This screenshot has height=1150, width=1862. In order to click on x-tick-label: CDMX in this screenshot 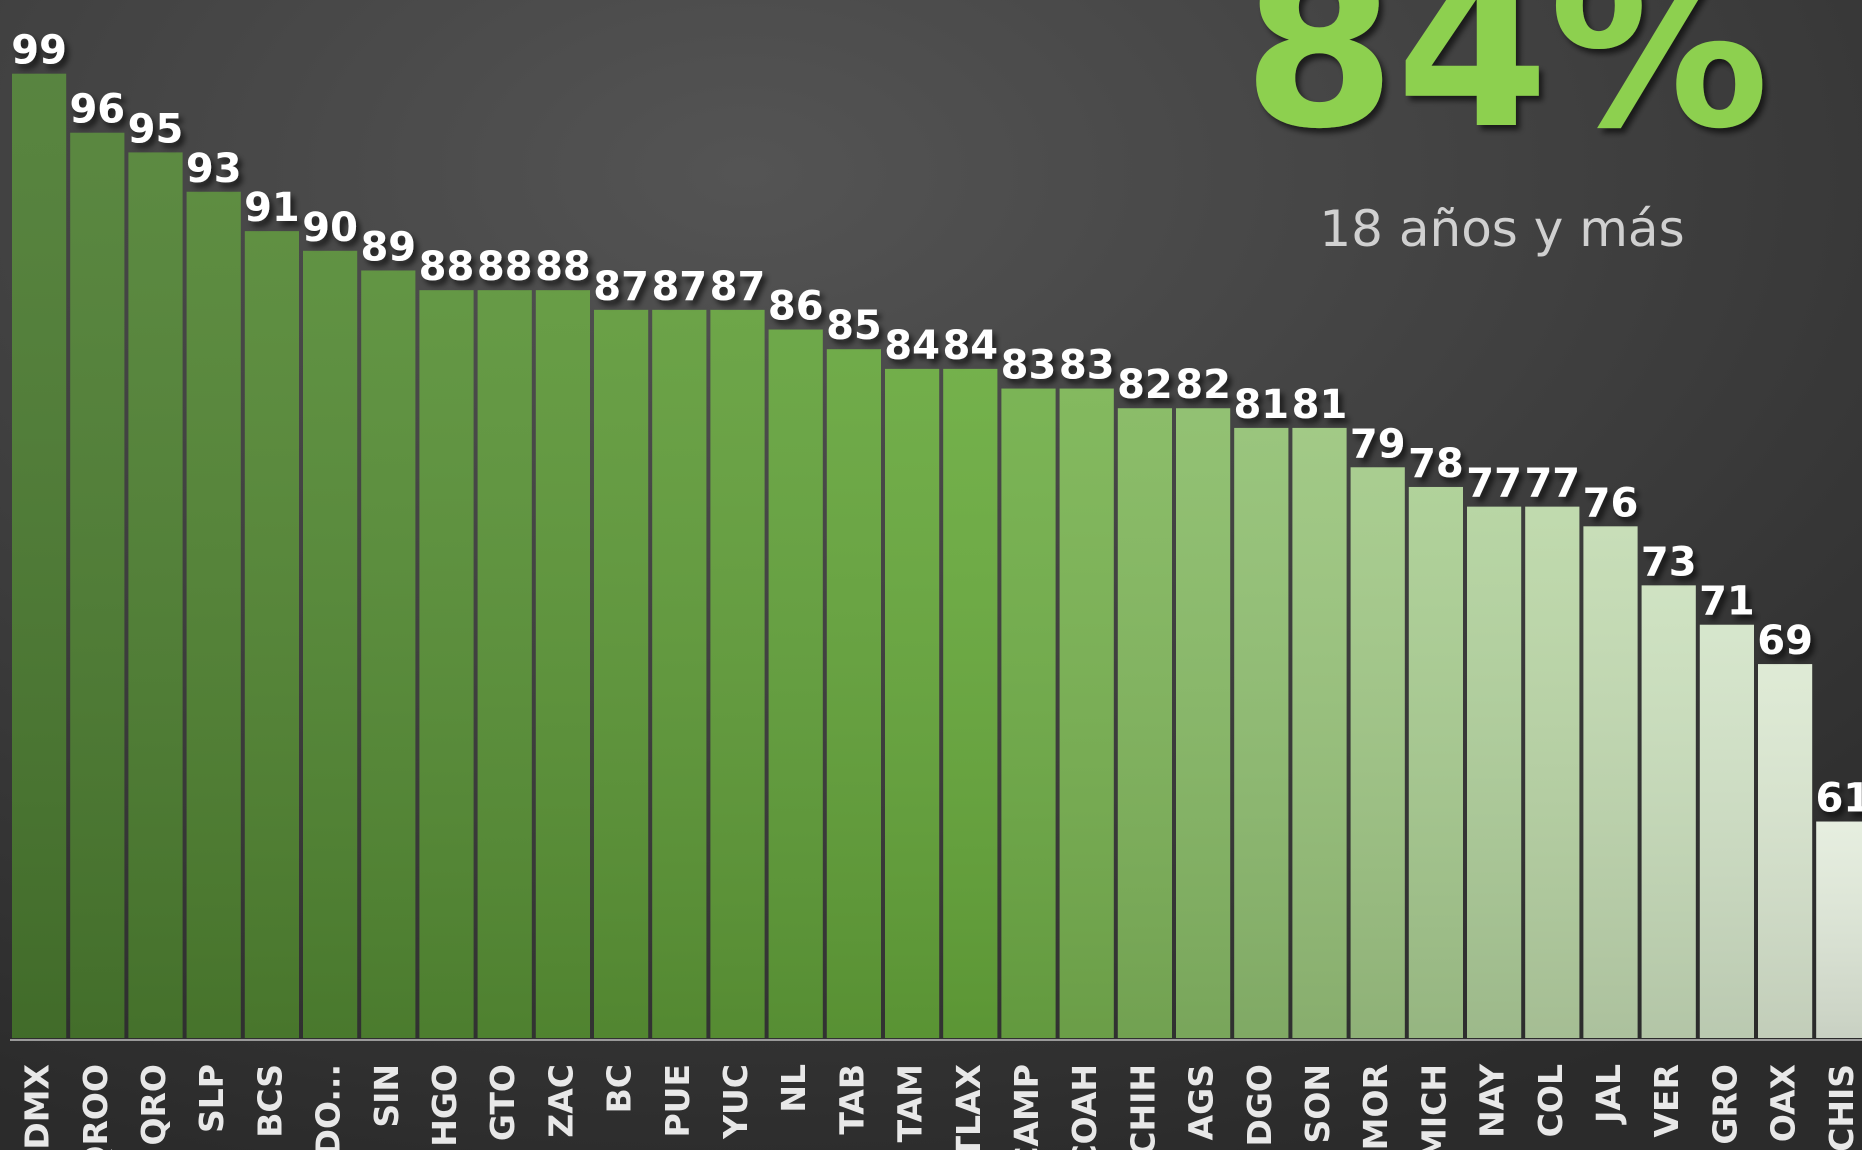, I will do `click(37, 1107)`.